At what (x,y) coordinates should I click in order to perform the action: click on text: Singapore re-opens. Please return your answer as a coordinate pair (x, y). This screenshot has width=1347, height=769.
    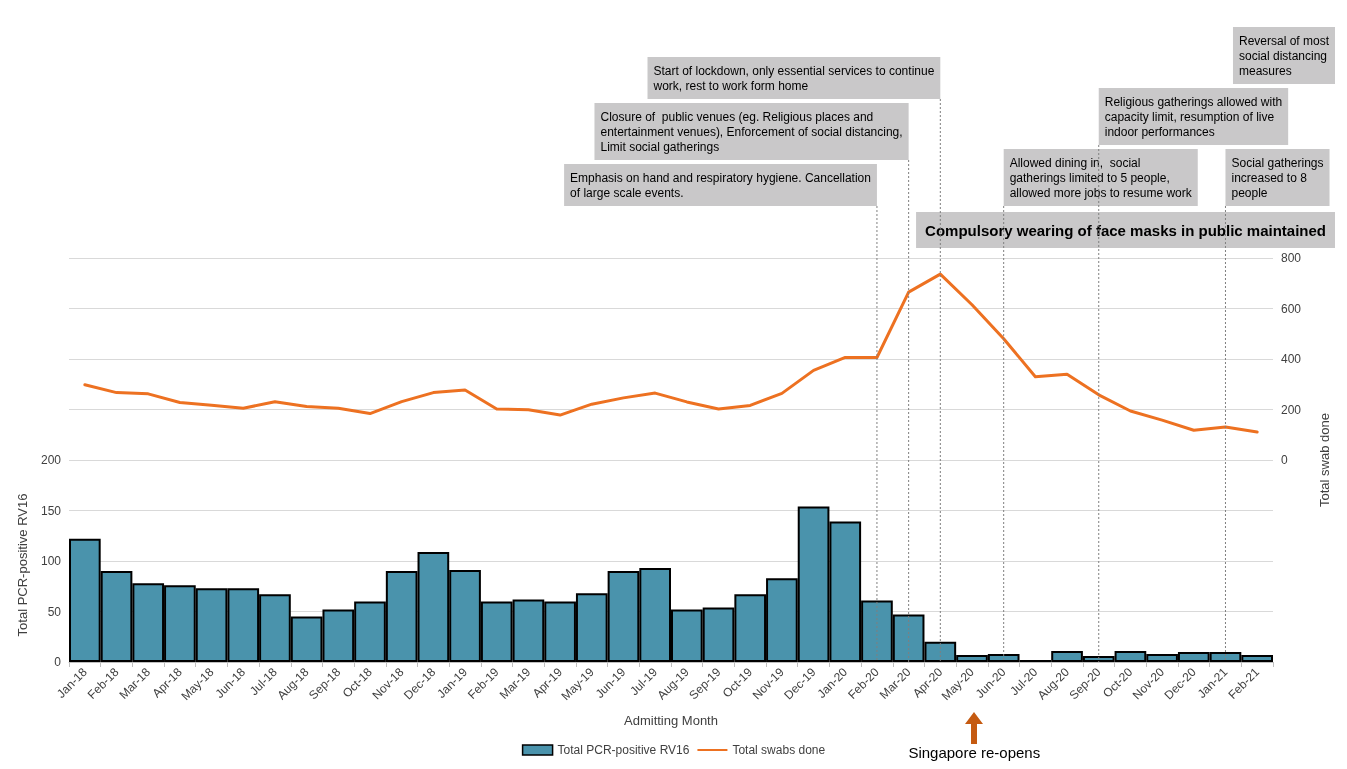
    Looking at the image, I should click on (974, 752).